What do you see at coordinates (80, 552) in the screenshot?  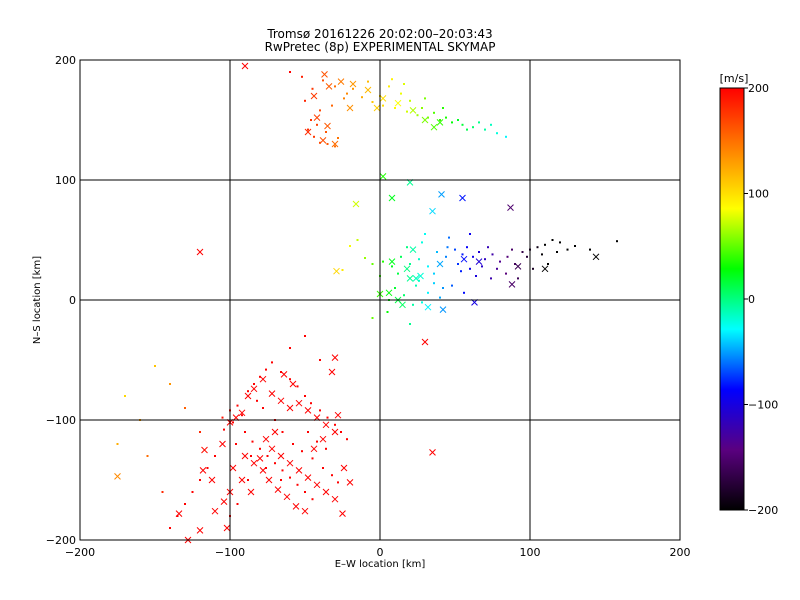 I see `x-tick-label: −200` at bounding box center [80, 552].